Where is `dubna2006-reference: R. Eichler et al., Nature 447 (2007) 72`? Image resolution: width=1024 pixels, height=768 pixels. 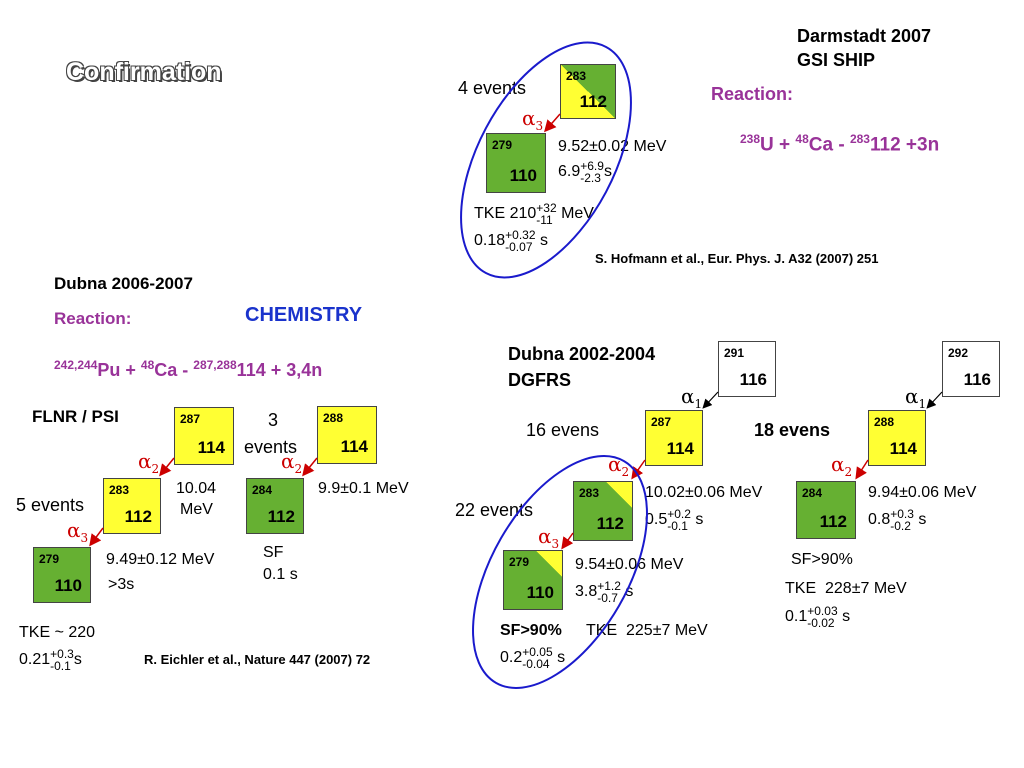 dubna2006-reference: R. Eichler et al., Nature 447 (2007) 72 is located at coordinates (257, 659).